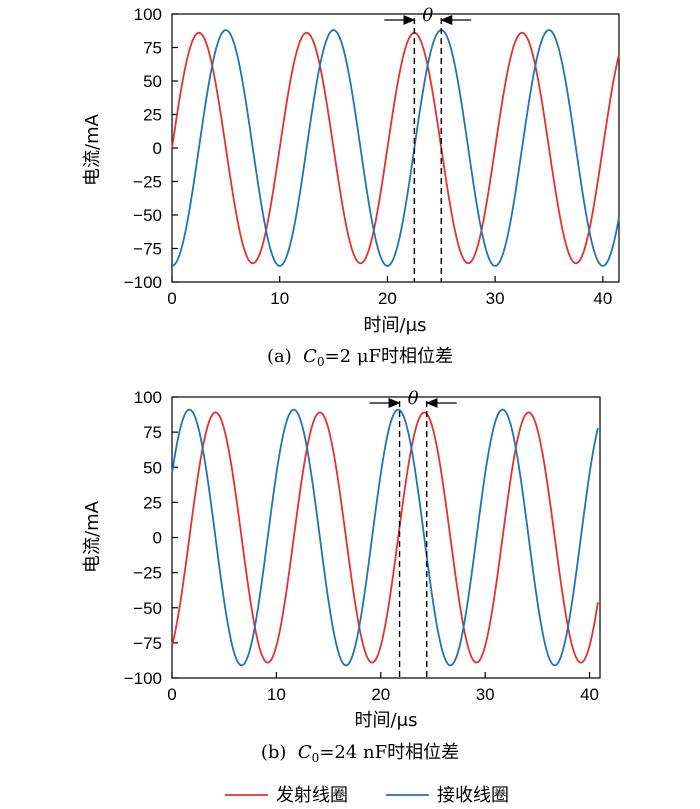 This screenshot has width=700, height=809. I want to click on caption-rest: =24 nF时相位差, so click(389, 752).